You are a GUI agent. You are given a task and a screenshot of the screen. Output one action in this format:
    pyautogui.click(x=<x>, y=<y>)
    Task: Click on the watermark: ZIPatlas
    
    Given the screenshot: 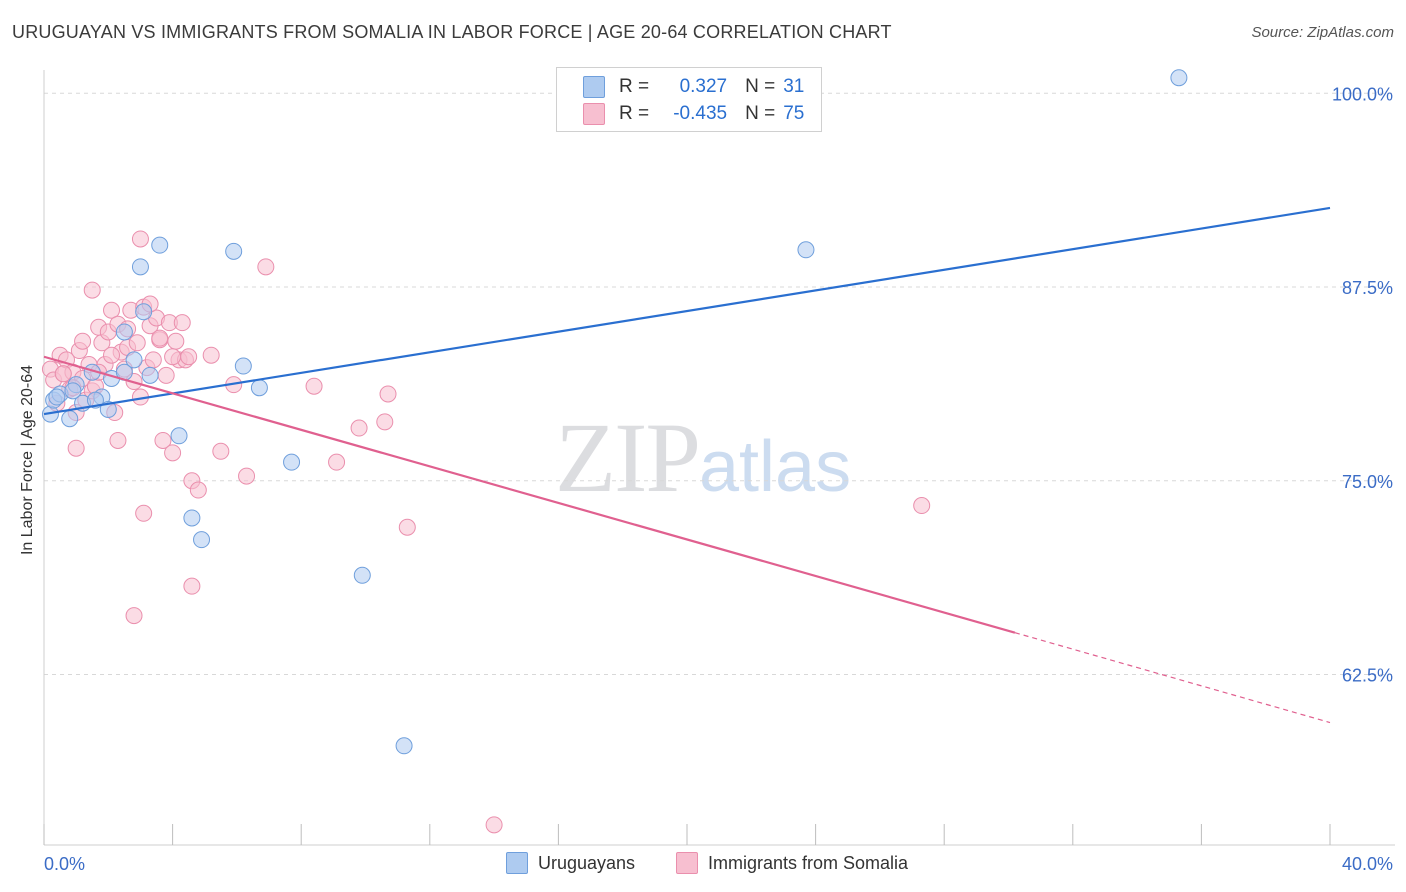 What is the action you would take?
    pyautogui.click(x=703, y=457)
    